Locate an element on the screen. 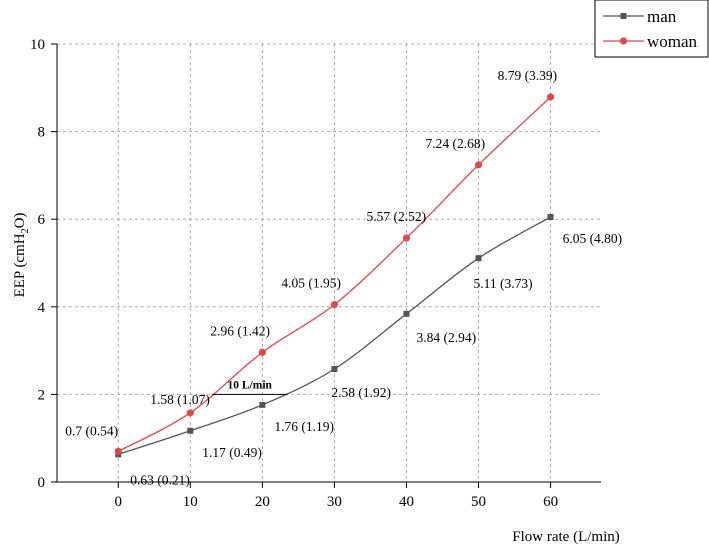 This screenshot has height=546, width=709. legend-items: man woman is located at coordinates (650, 29).